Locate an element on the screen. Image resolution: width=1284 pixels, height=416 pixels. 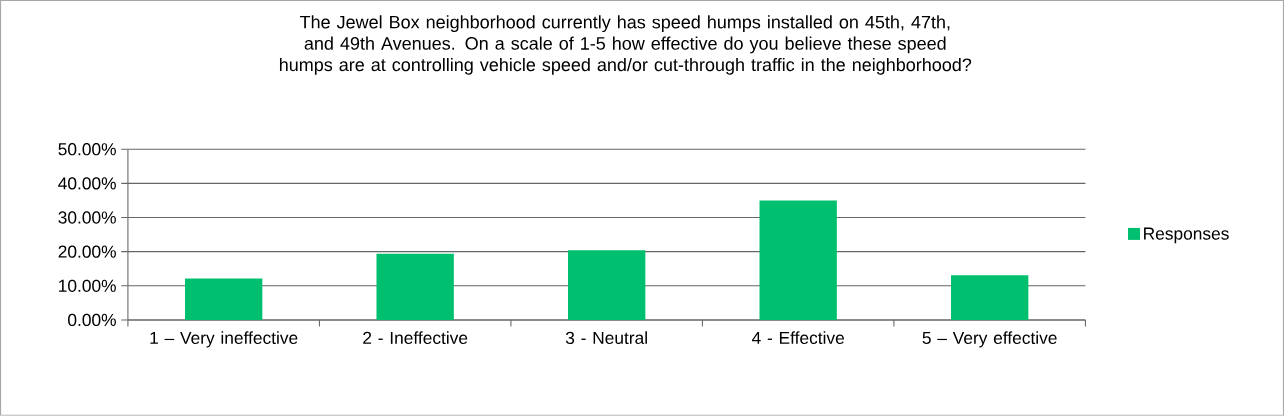
y-tick-label: 30.00% is located at coordinates (87, 217).